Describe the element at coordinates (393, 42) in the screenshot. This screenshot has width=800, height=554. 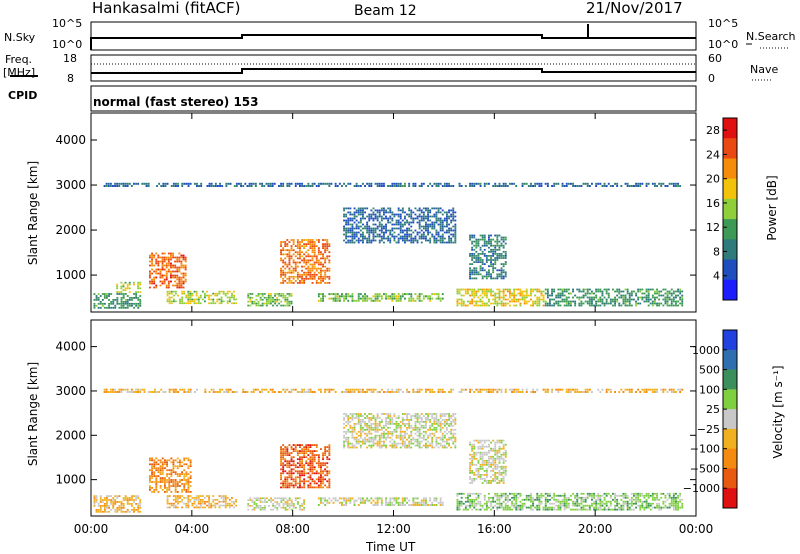
I see `nsky-trace` at that location.